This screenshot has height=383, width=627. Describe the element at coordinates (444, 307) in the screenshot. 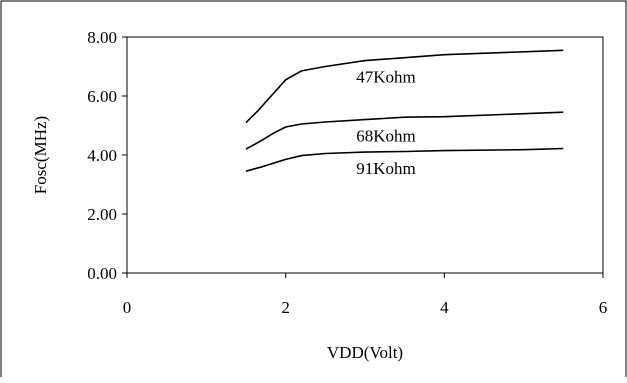

I see `x-tick-label: 4` at that location.